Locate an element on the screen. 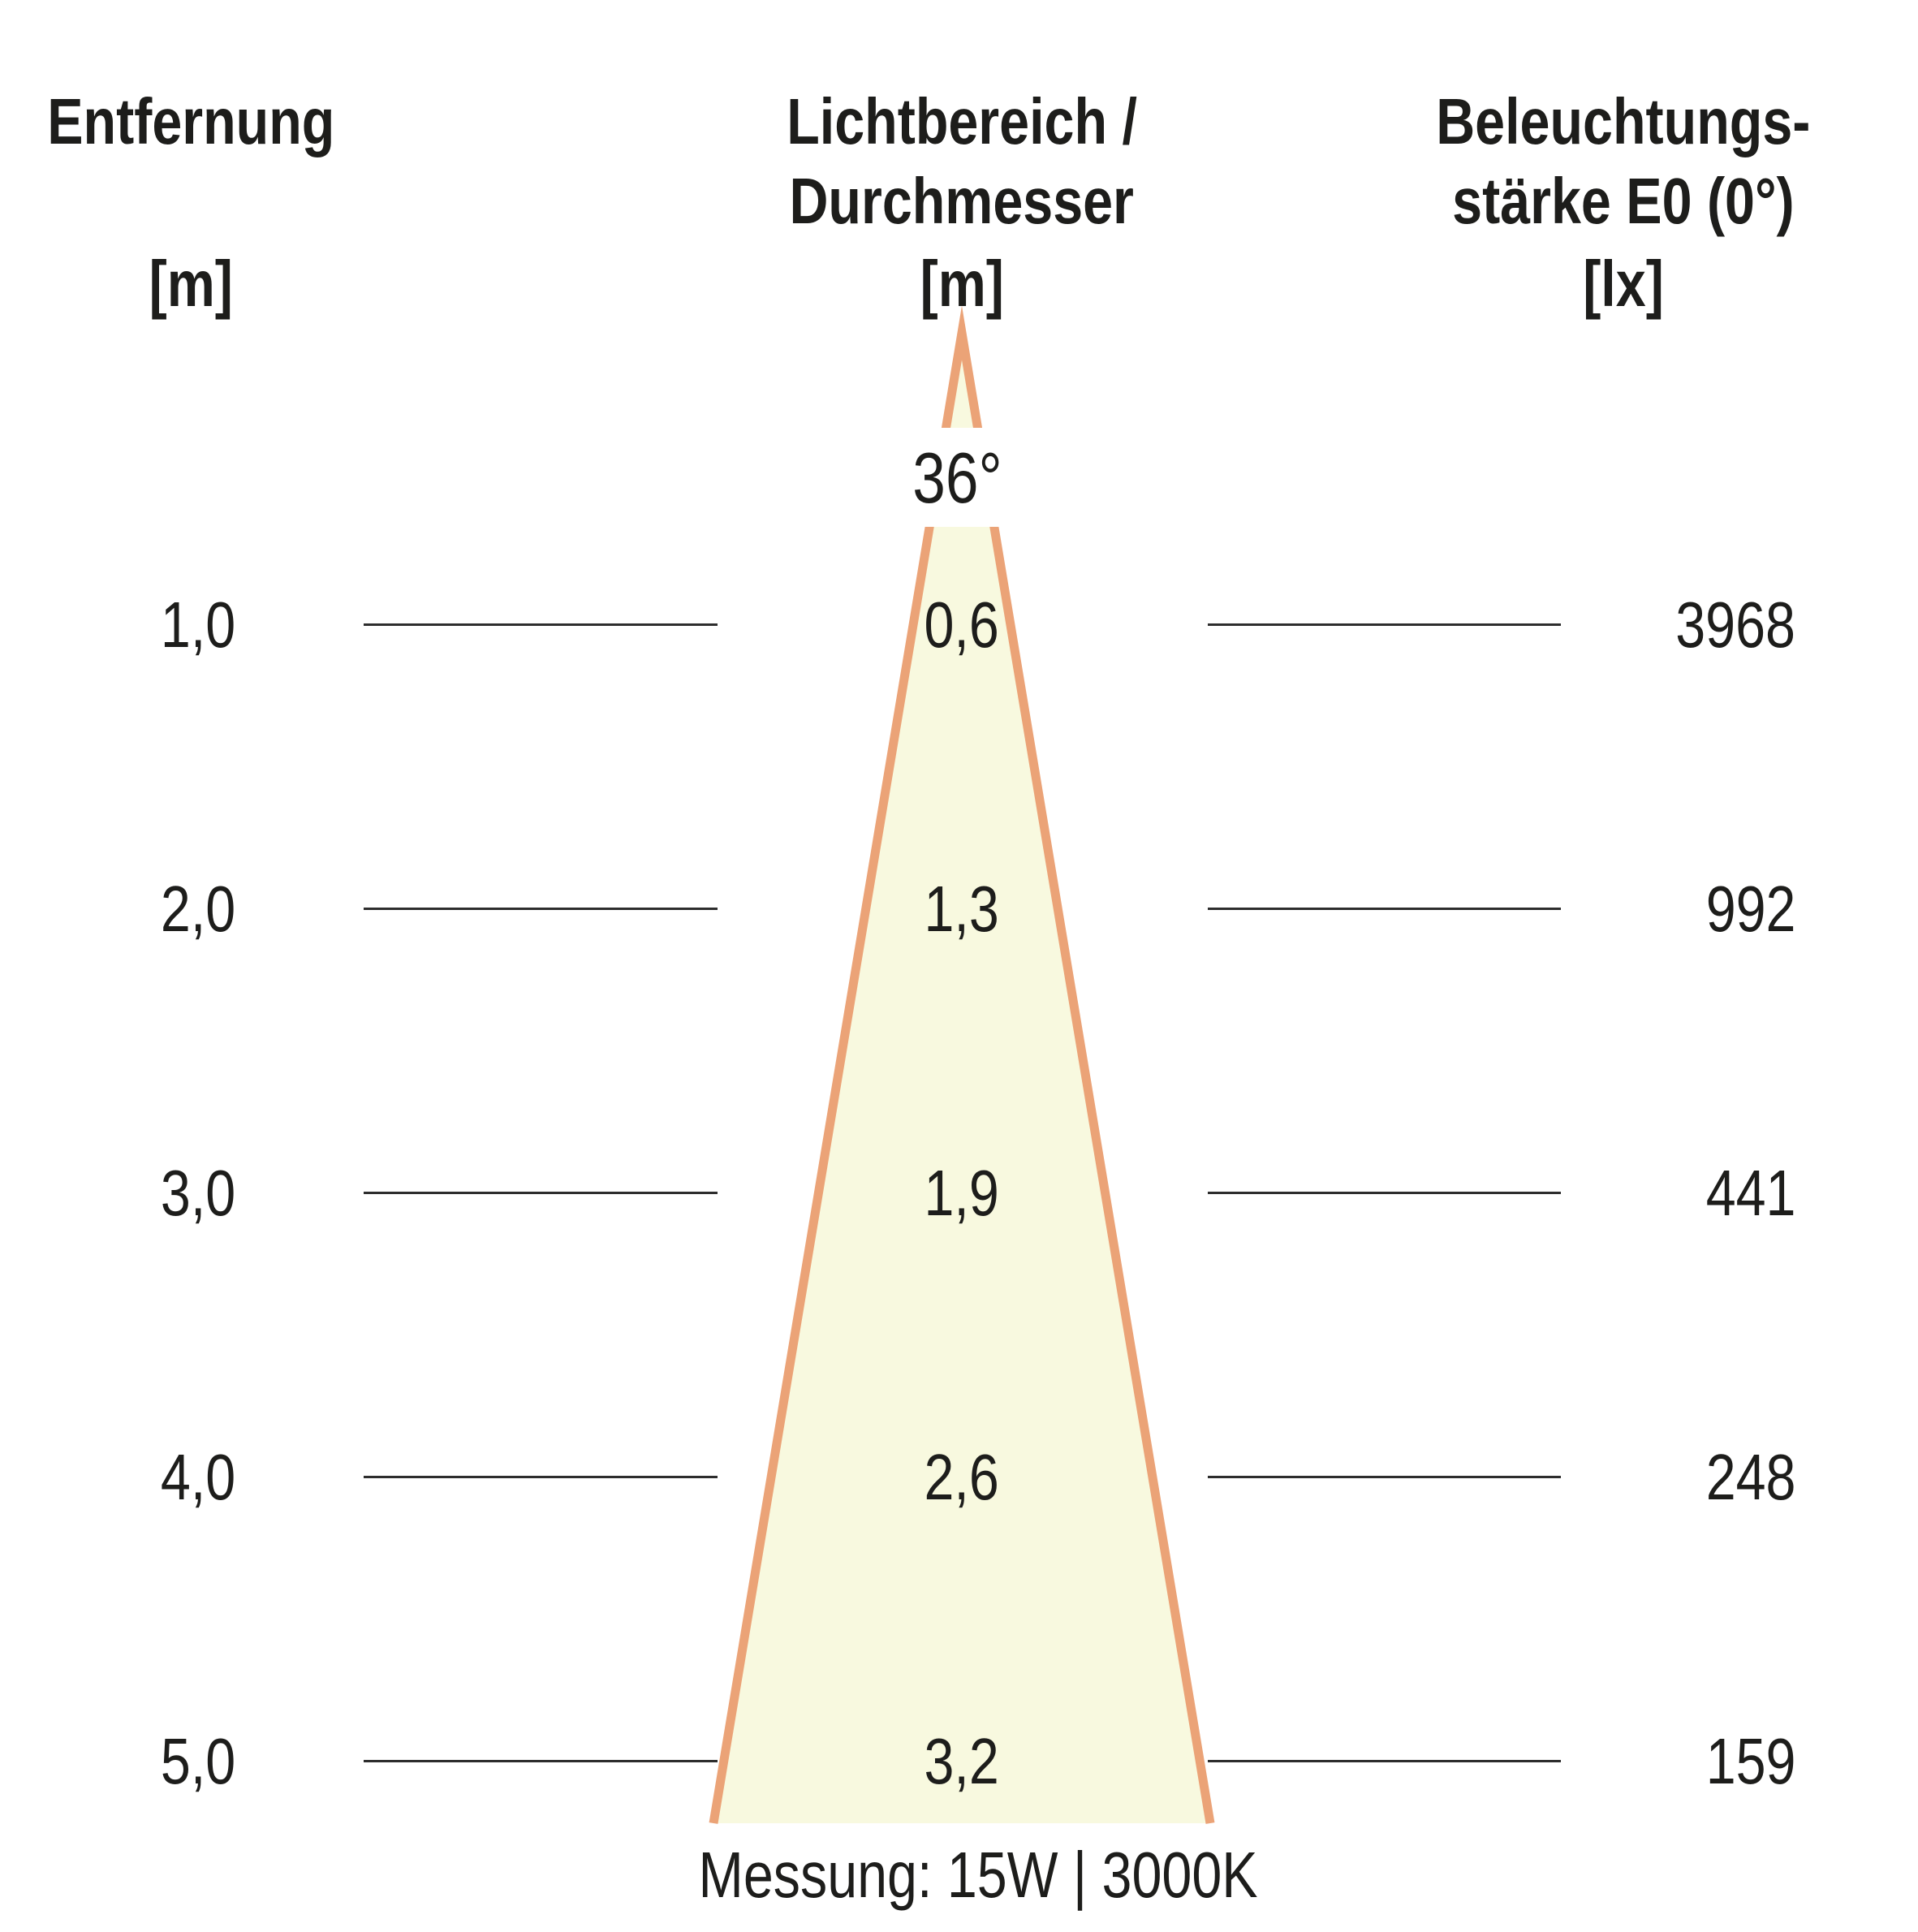 The width and height of the screenshot is (1918, 1932). measurement-note: Messung: 15W | 3000K is located at coordinates (978, 1875).